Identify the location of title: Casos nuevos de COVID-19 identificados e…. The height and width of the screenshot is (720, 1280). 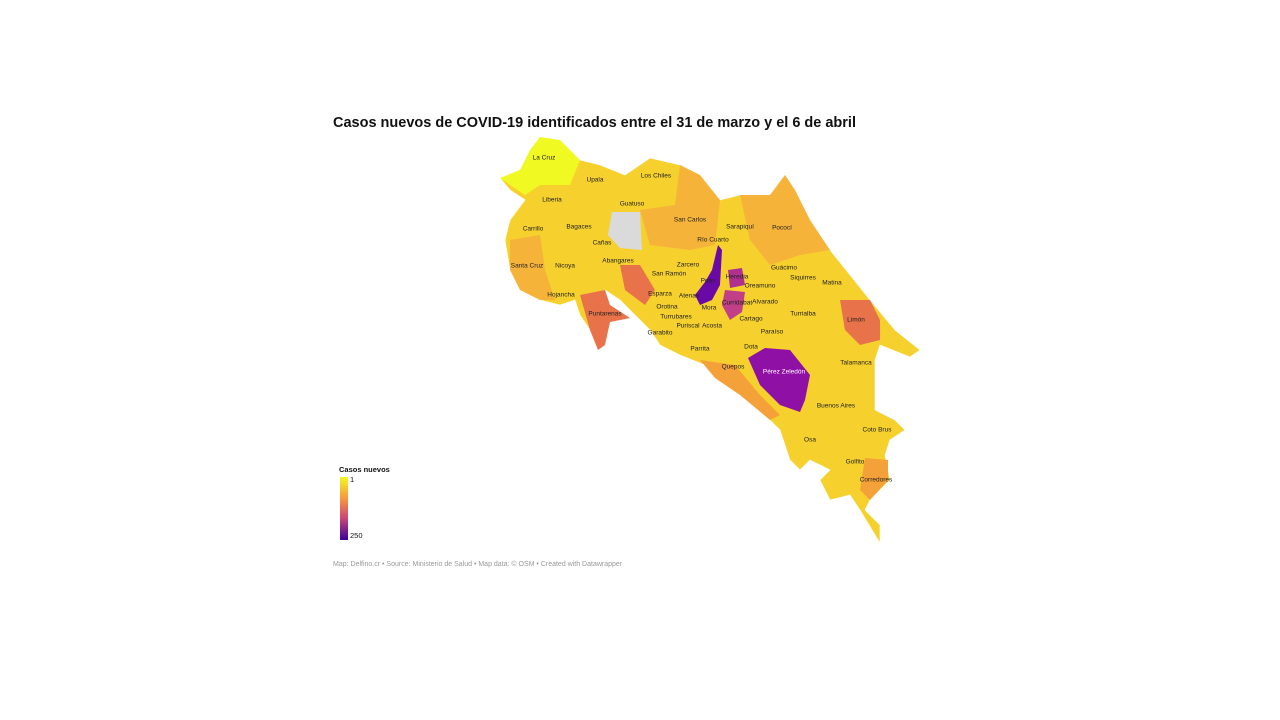
(594, 123).